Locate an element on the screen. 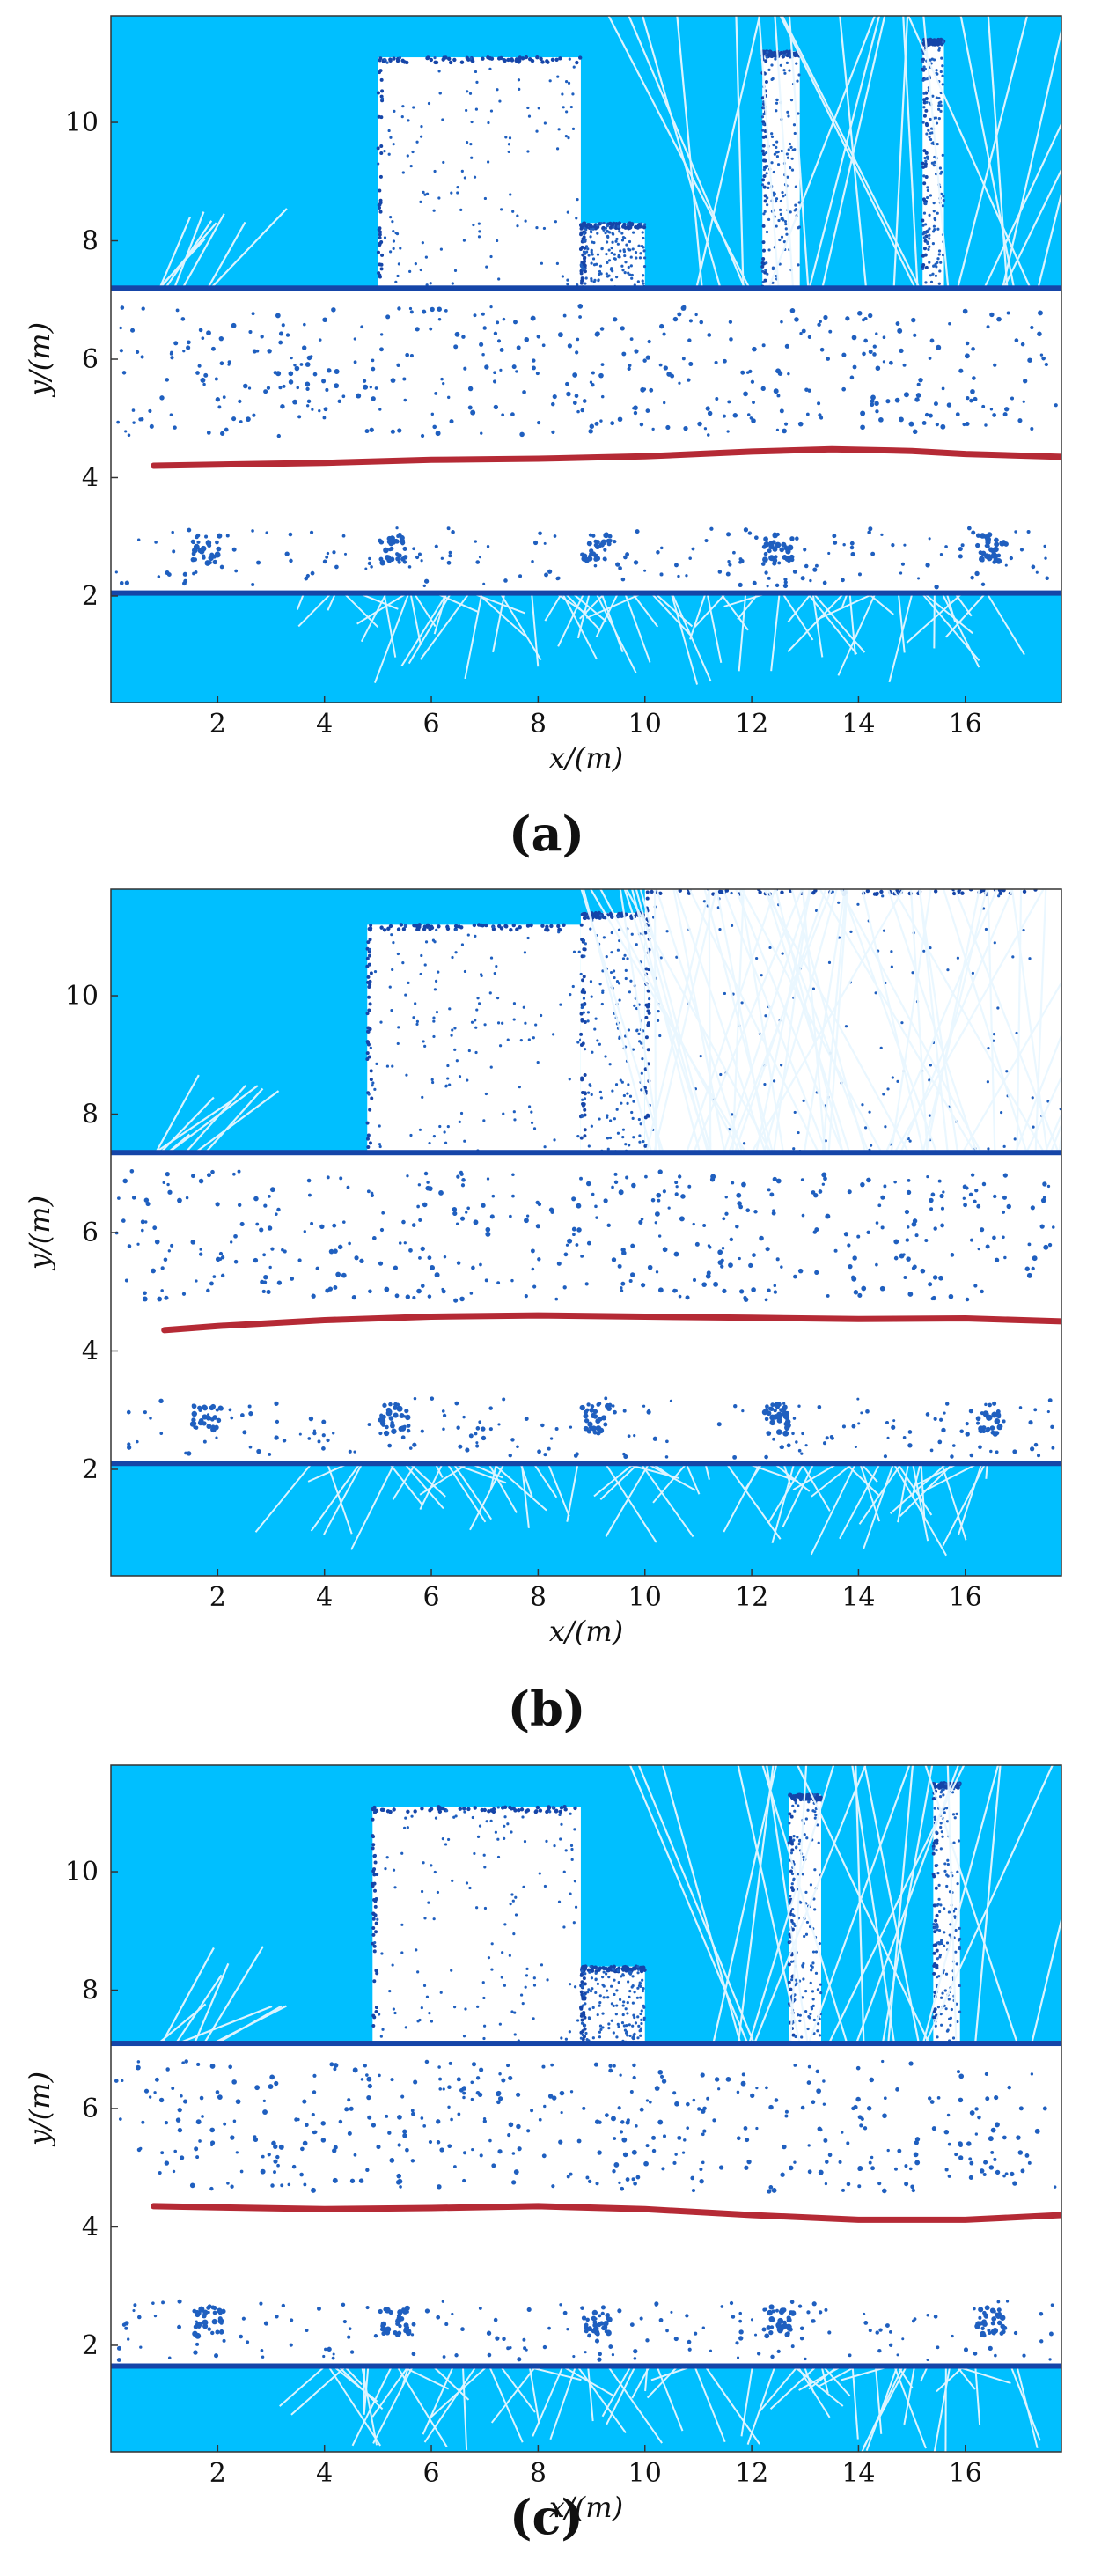  panel-caption: (a) is located at coordinates (546, 834).